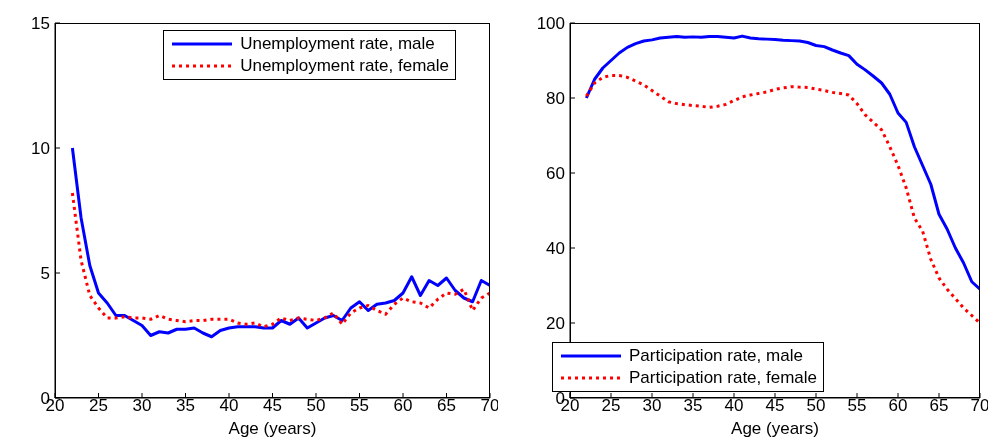 Image resolution: width=1003 pixels, height=445 pixels. Describe the element at coordinates (45, 274) in the screenshot. I see `y-tick-label: 5` at that location.